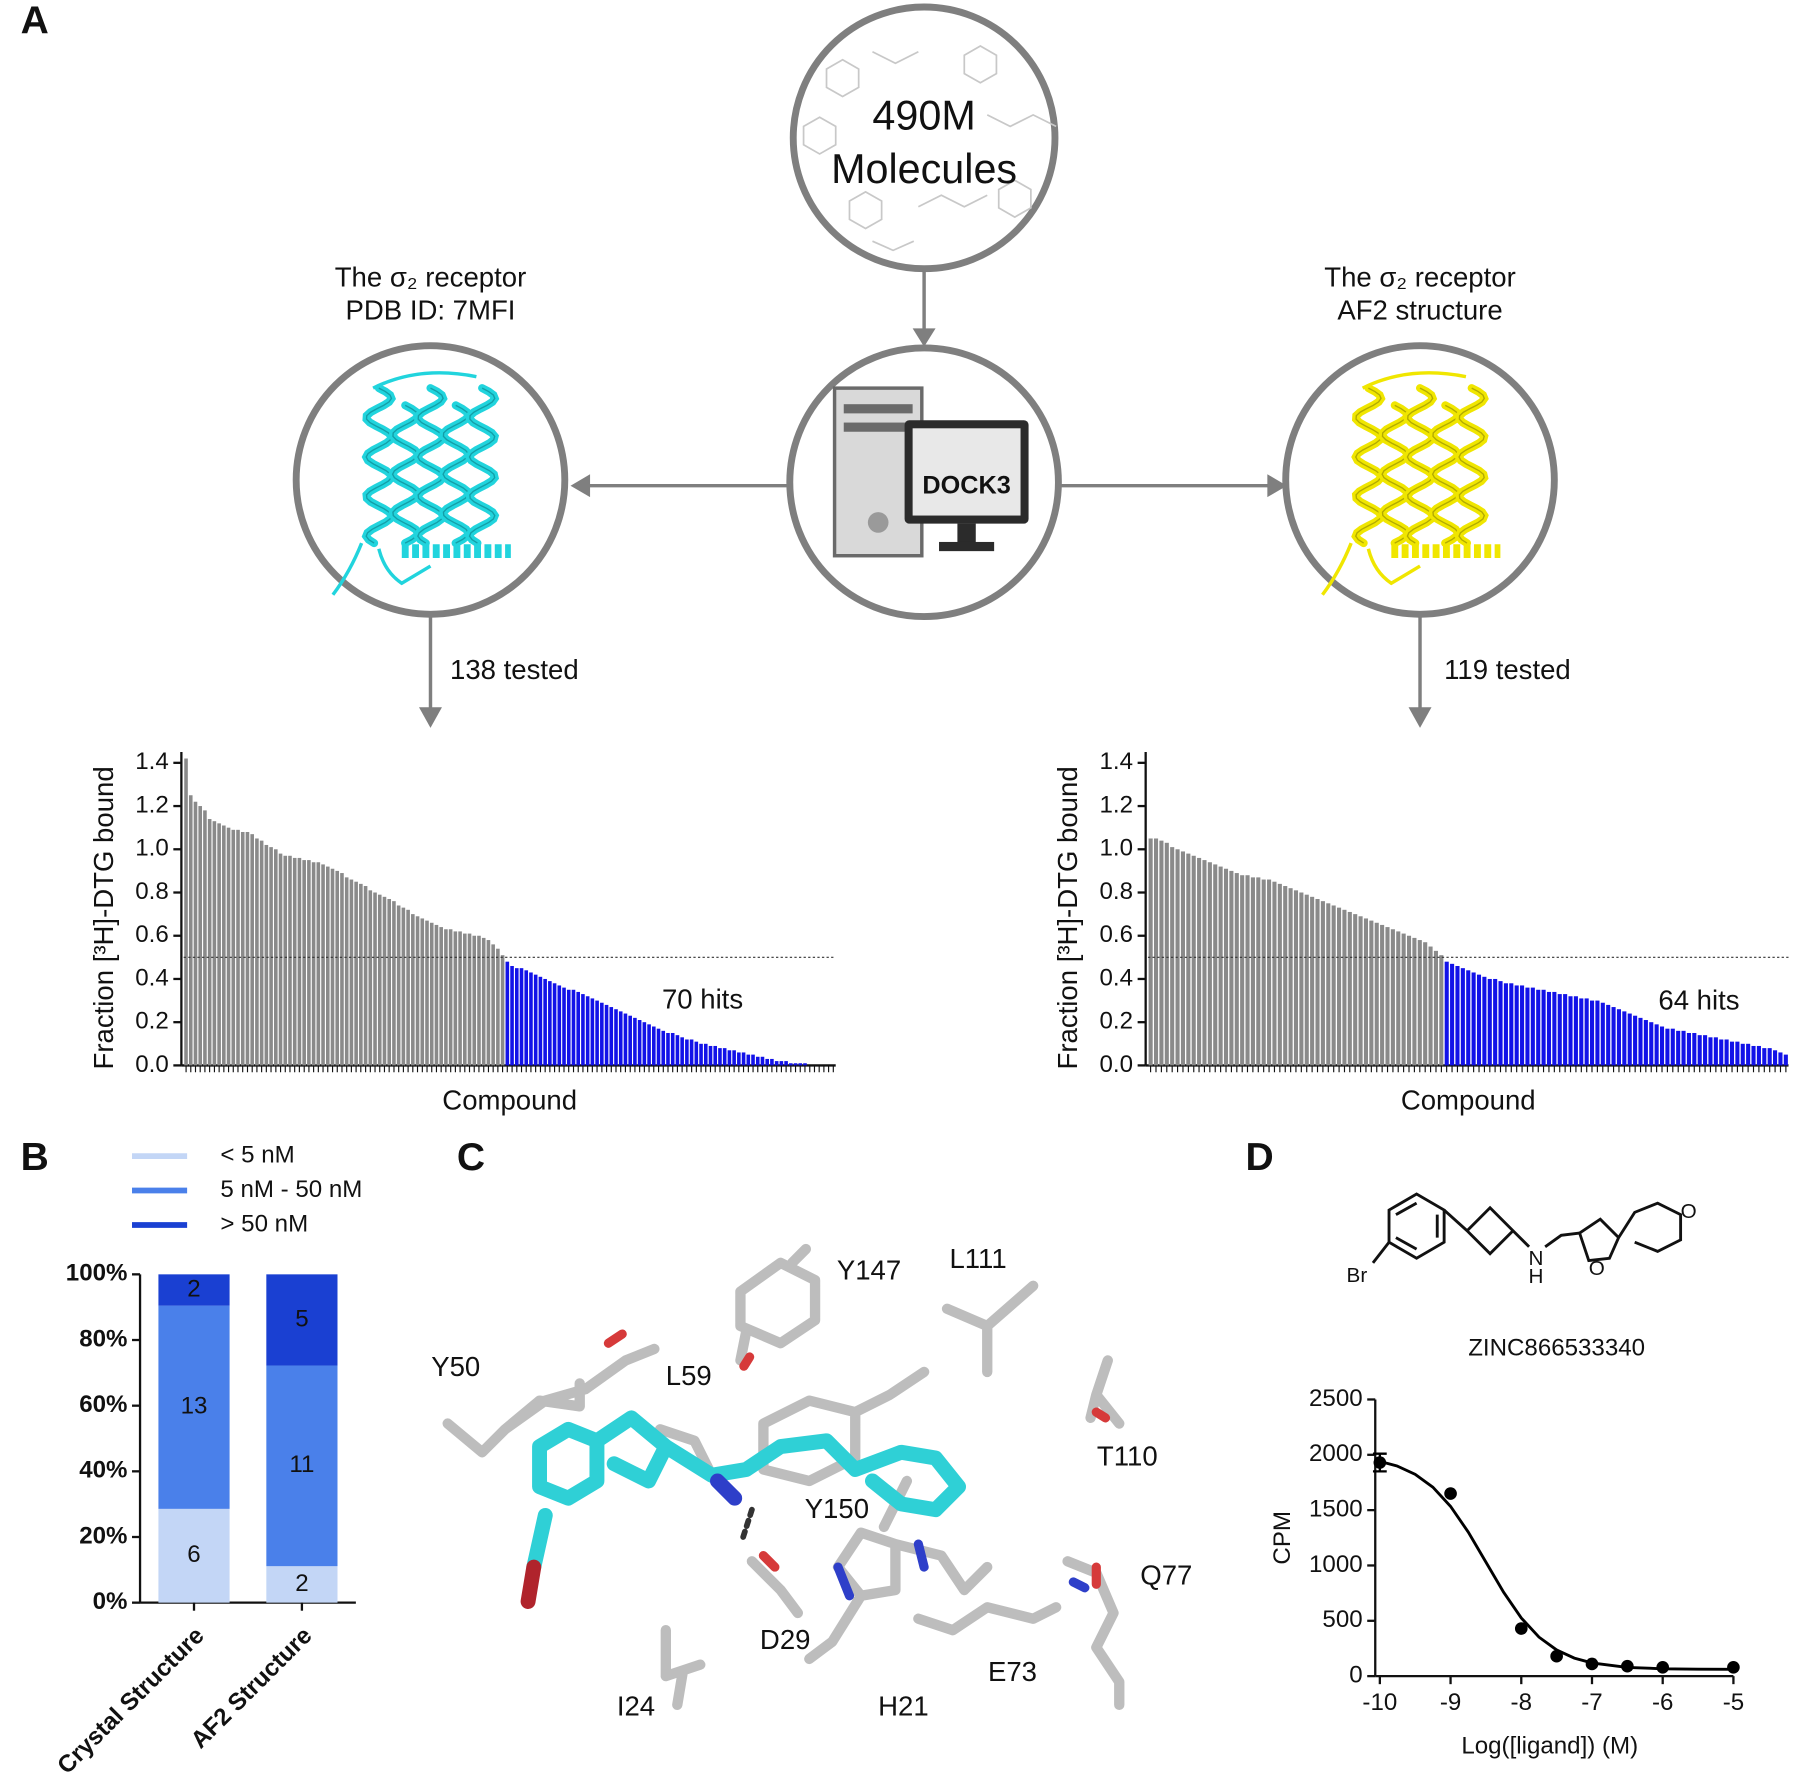 The height and width of the screenshot is (1783, 1800). I want to click on panel-label: D, so click(1260, 1157).